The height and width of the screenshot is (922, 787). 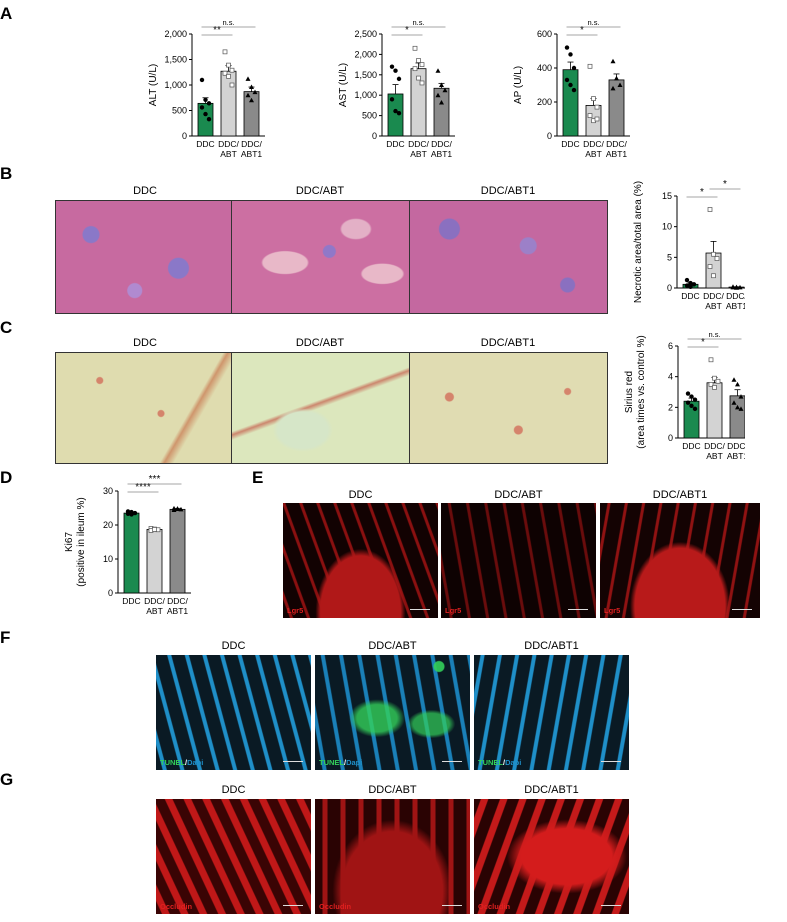 I want to click on y-tick-label: 30, so click(x=108, y=491).